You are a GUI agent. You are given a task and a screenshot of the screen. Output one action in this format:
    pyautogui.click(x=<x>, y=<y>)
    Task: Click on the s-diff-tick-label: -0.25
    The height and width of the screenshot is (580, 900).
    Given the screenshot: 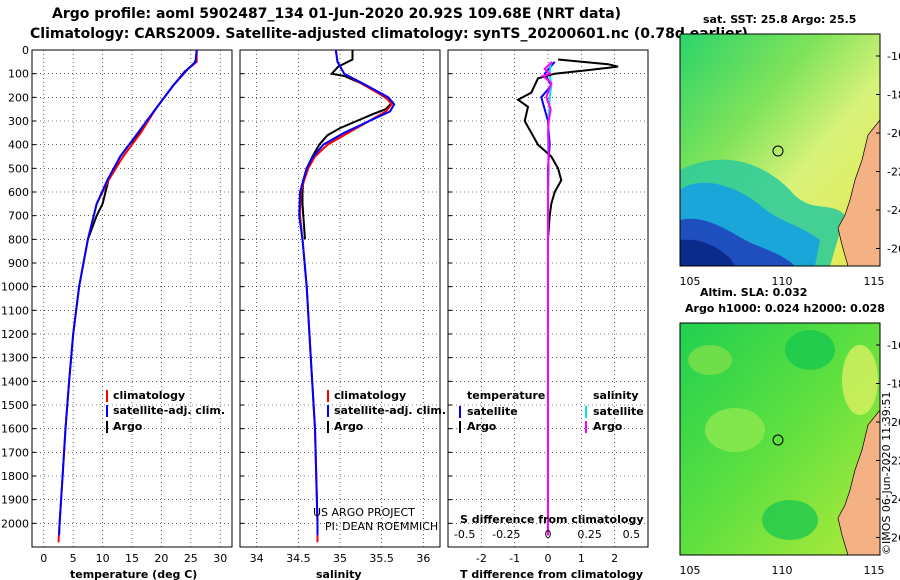 What is the action you would take?
    pyautogui.click(x=506, y=534)
    